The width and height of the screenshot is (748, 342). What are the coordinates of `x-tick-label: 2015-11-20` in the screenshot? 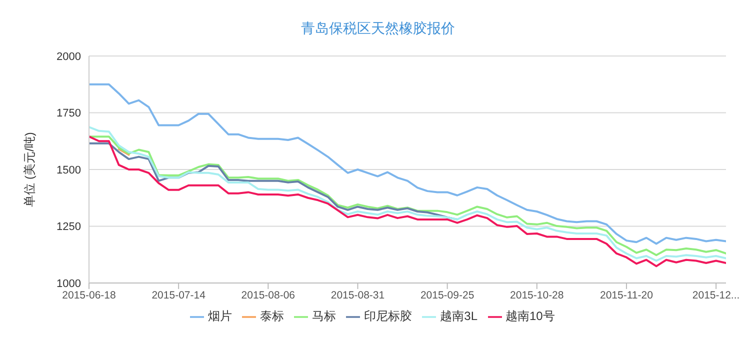 It's located at (627, 295).